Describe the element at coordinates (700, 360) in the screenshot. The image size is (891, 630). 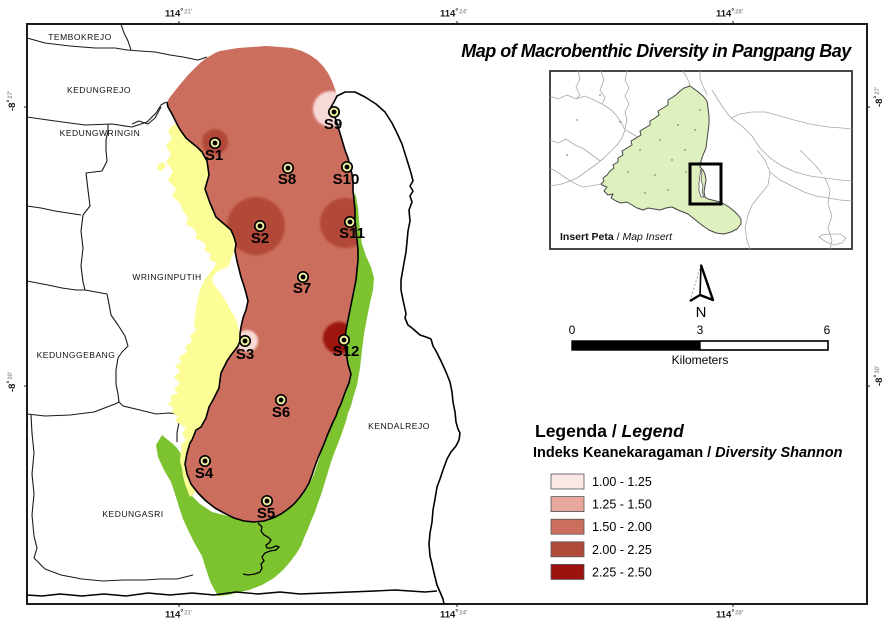
I see `svg-text: Kilometers` at that location.